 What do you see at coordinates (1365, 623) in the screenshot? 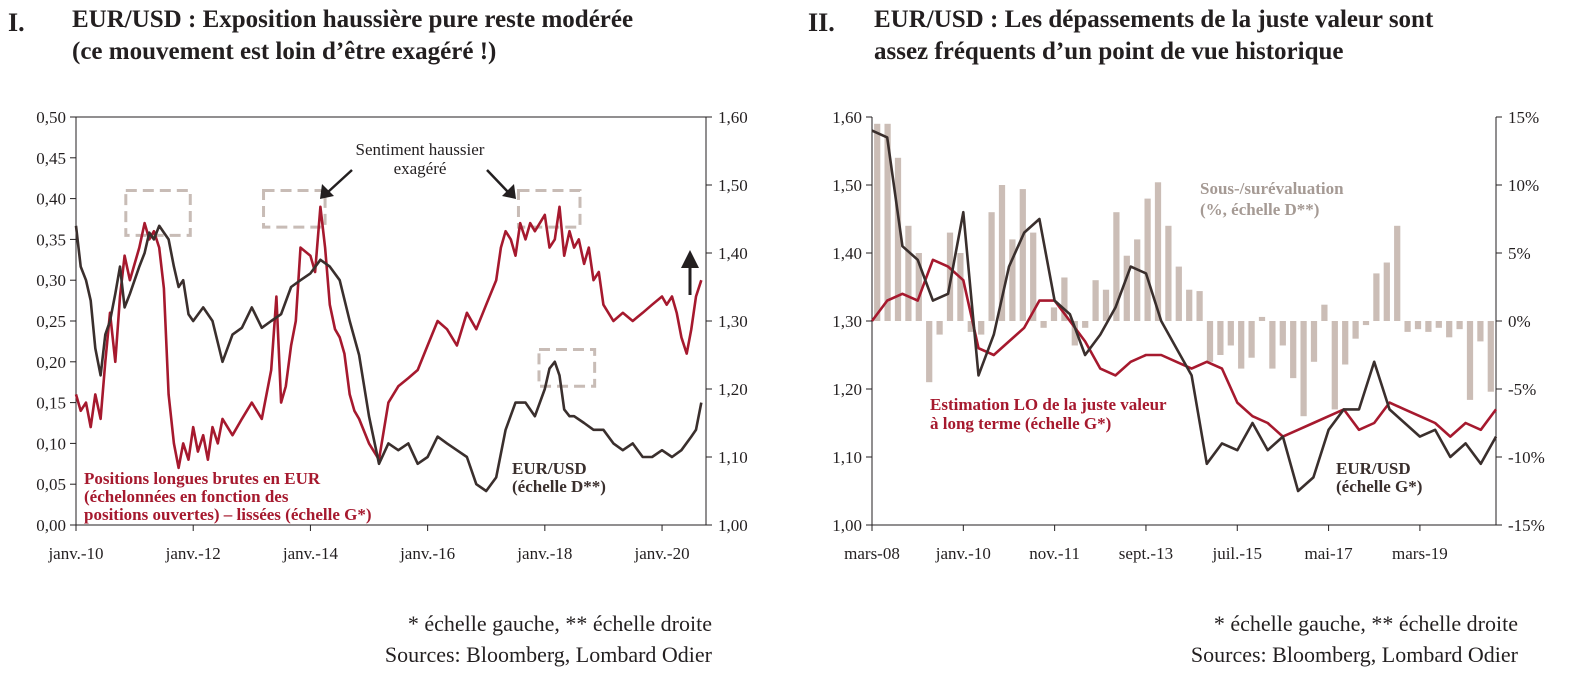
I see `scale-note: * échelle gauche, ** échelle droite` at bounding box center [1365, 623].